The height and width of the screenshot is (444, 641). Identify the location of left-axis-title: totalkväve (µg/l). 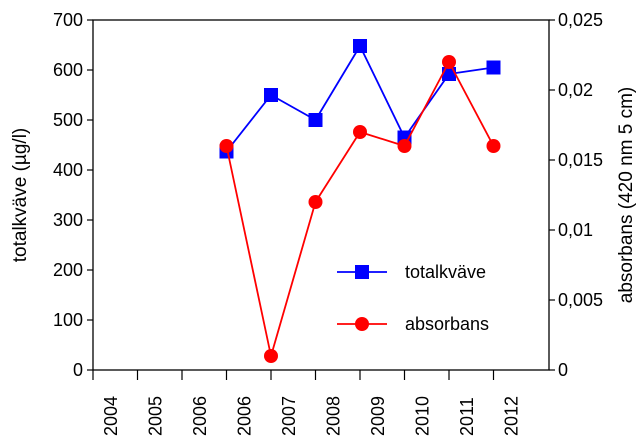
(20, 195).